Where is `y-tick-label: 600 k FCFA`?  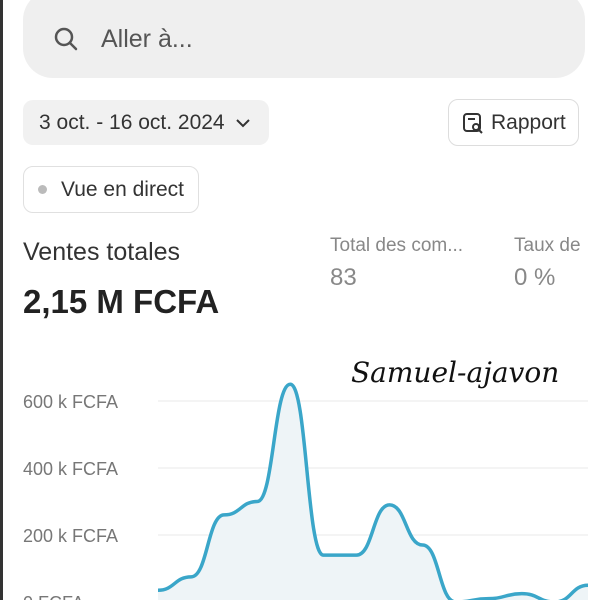 y-tick-label: 600 k FCFA is located at coordinates (70, 402).